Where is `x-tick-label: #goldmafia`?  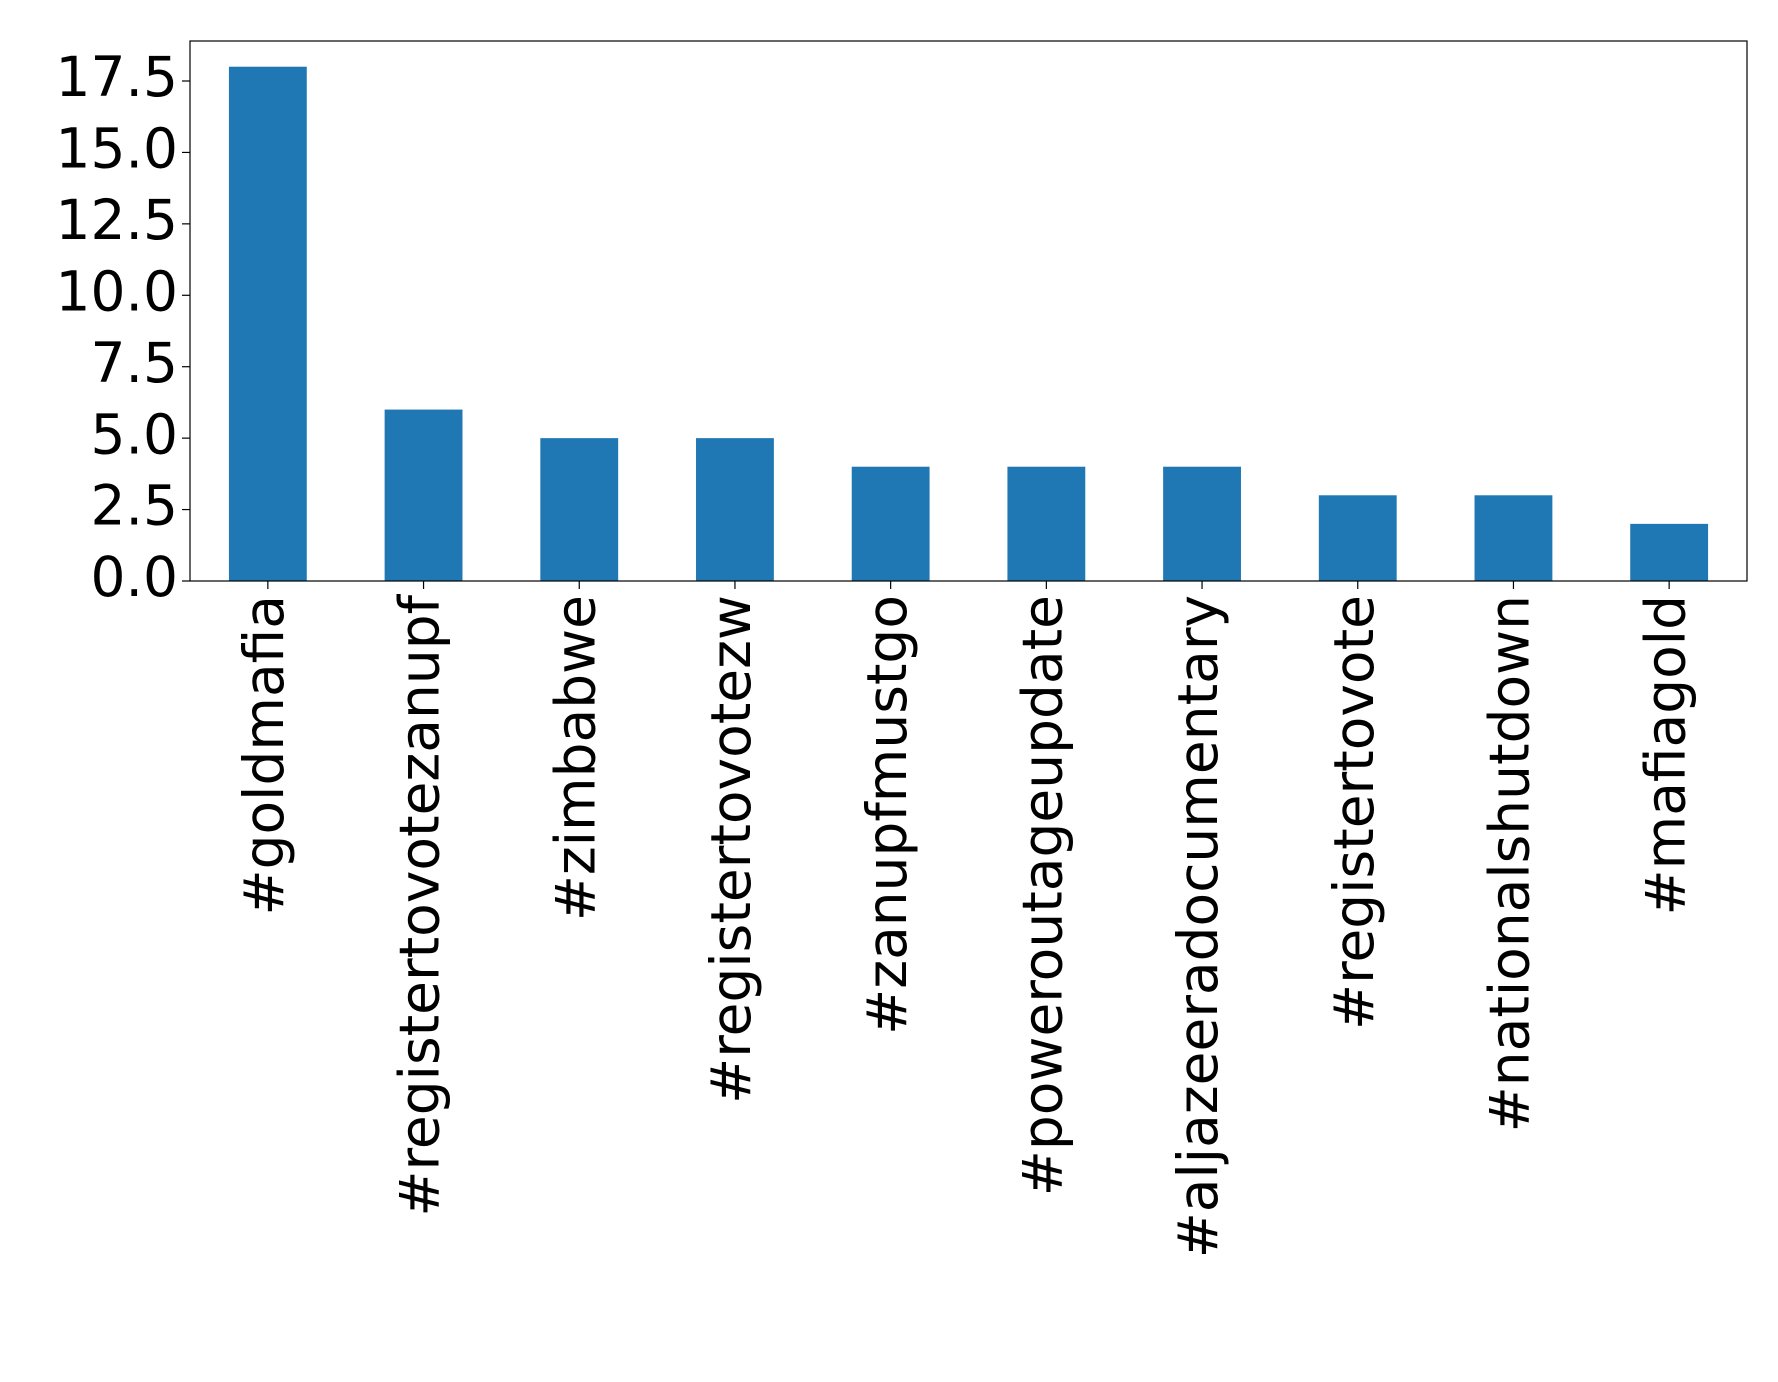
x-tick-label: #goldmafia is located at coordinates (264, 755).